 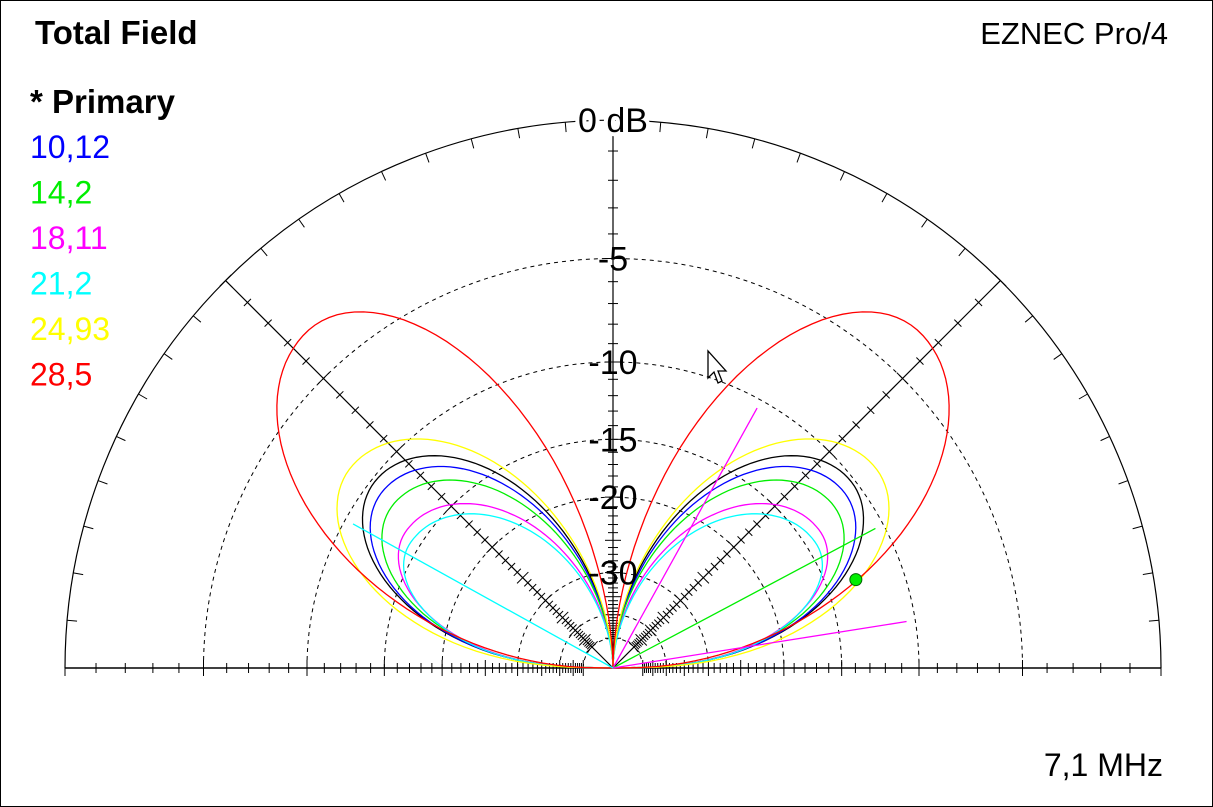 I want to click on software-brand: EZNEC Pro/4, so click(x=1074, y=33).